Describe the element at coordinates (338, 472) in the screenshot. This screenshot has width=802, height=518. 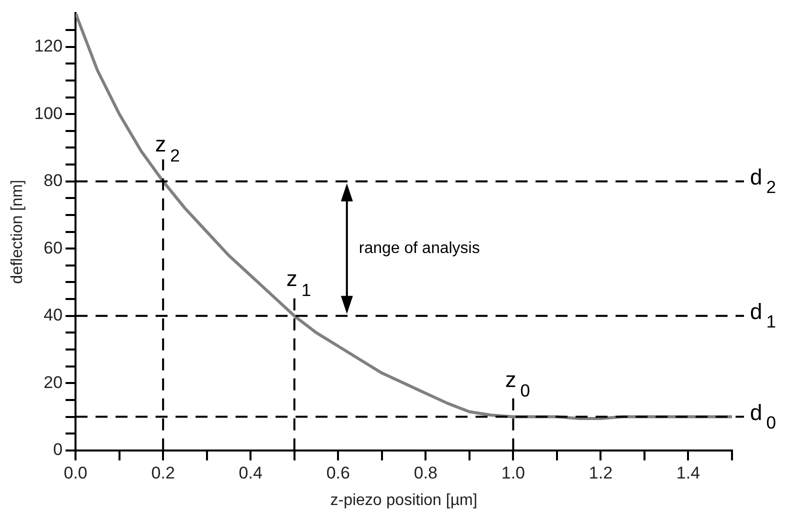
I see `x-tick-label: 0.6` at that location.